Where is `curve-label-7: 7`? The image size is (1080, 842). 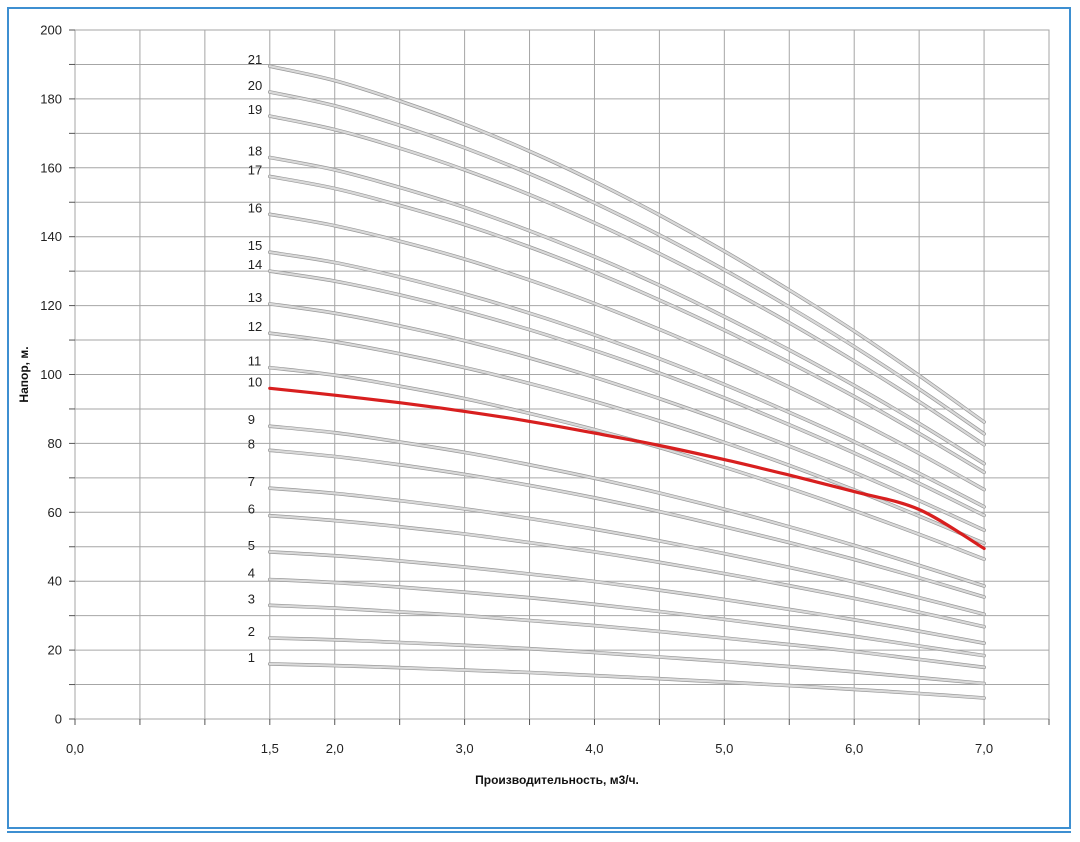
curve-label-7: 7 is located at coordinates (251, 481).